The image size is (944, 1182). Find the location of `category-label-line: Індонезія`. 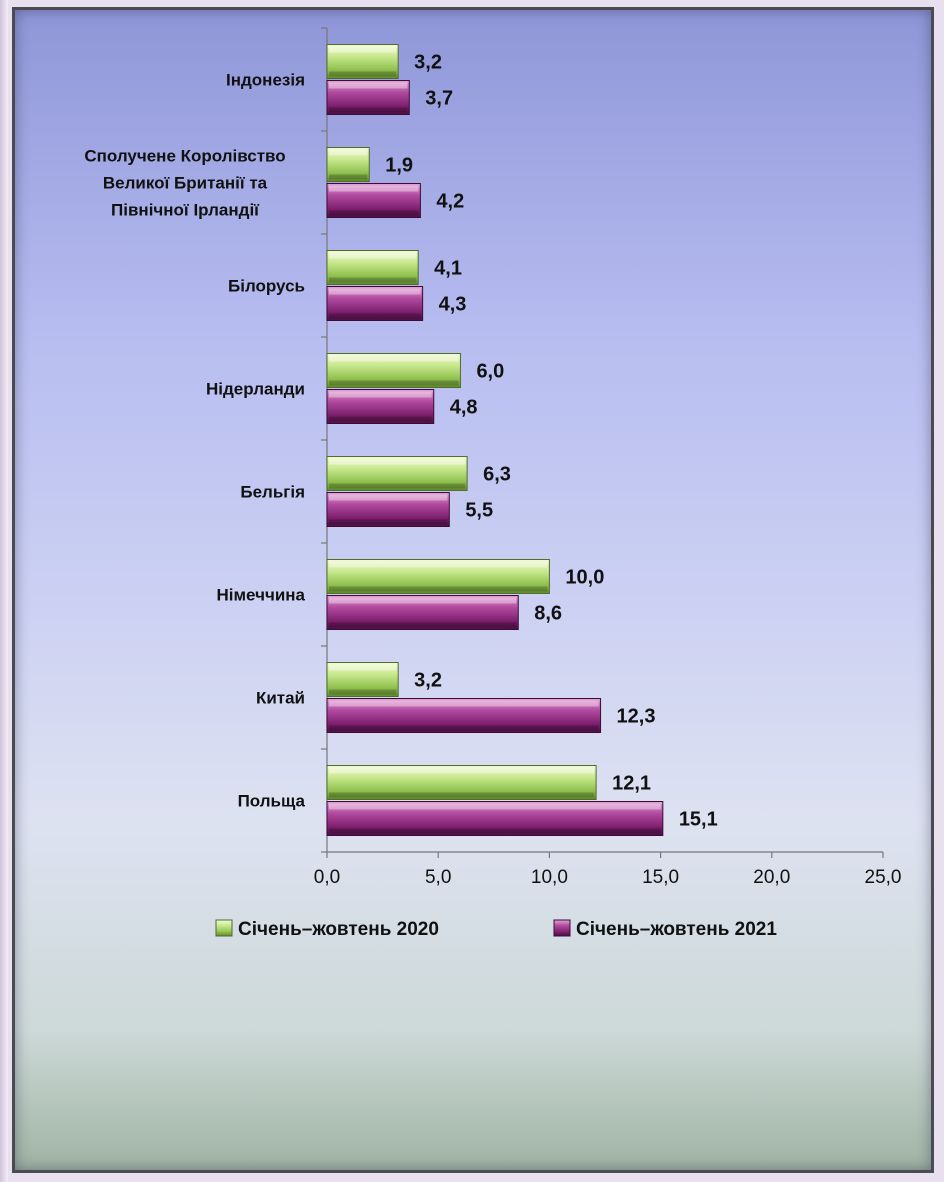

category-label-line: Індонезія is located at coordinates (265, 80).